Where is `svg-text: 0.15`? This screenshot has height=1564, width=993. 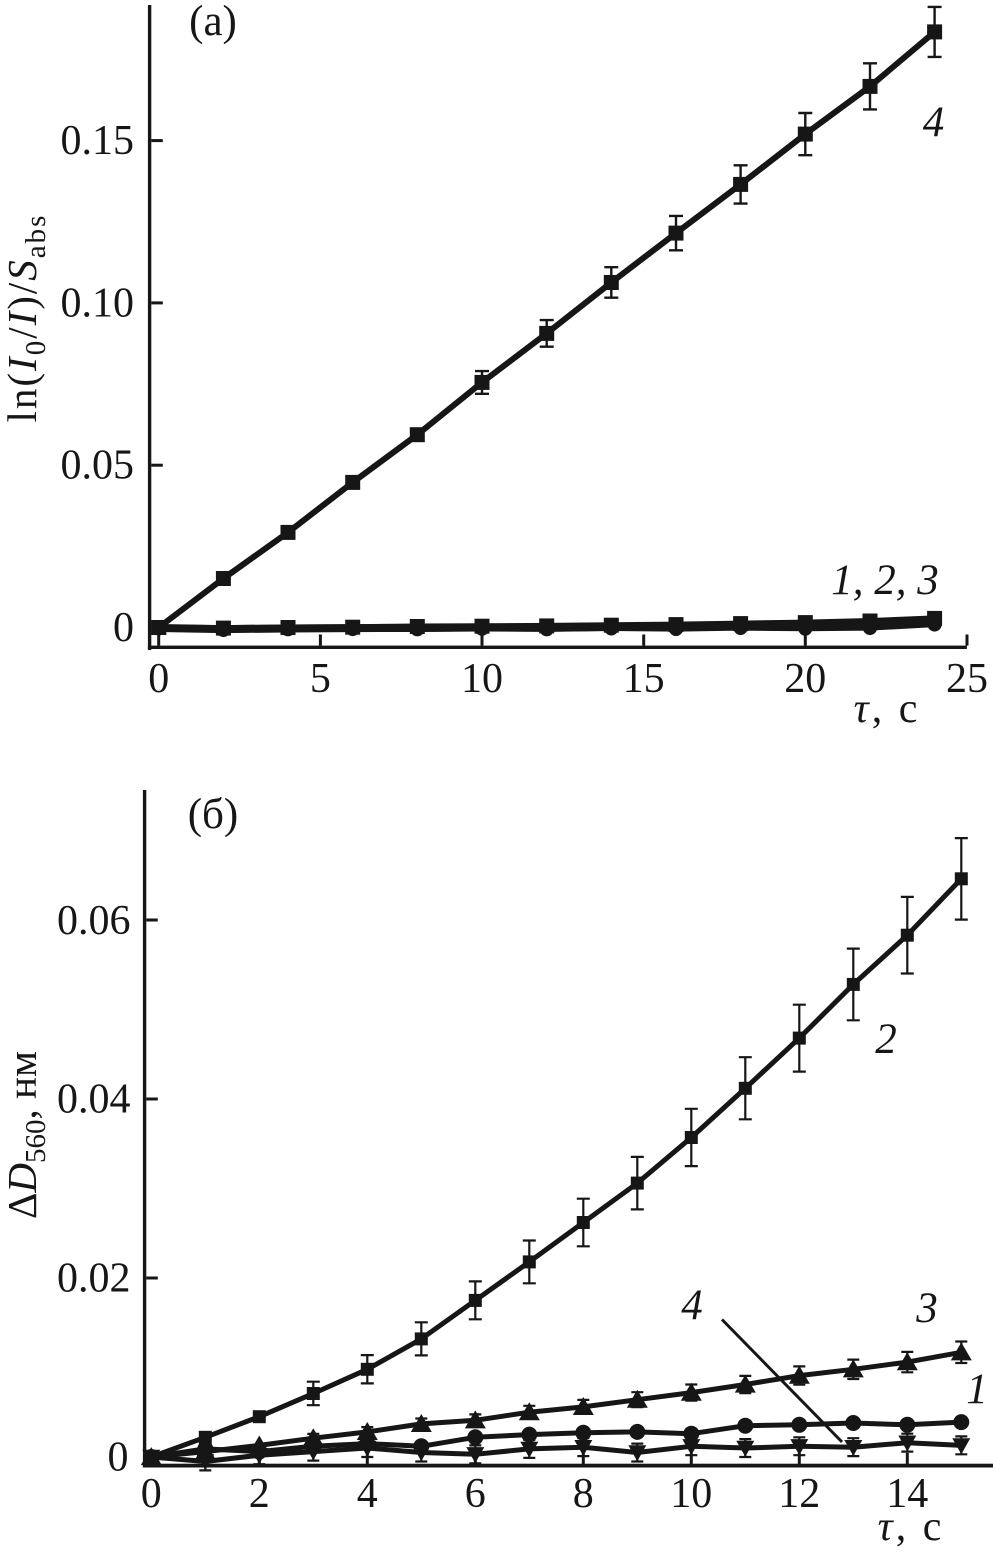
svg-text: 0.15 is located at coordinates (98, 141).